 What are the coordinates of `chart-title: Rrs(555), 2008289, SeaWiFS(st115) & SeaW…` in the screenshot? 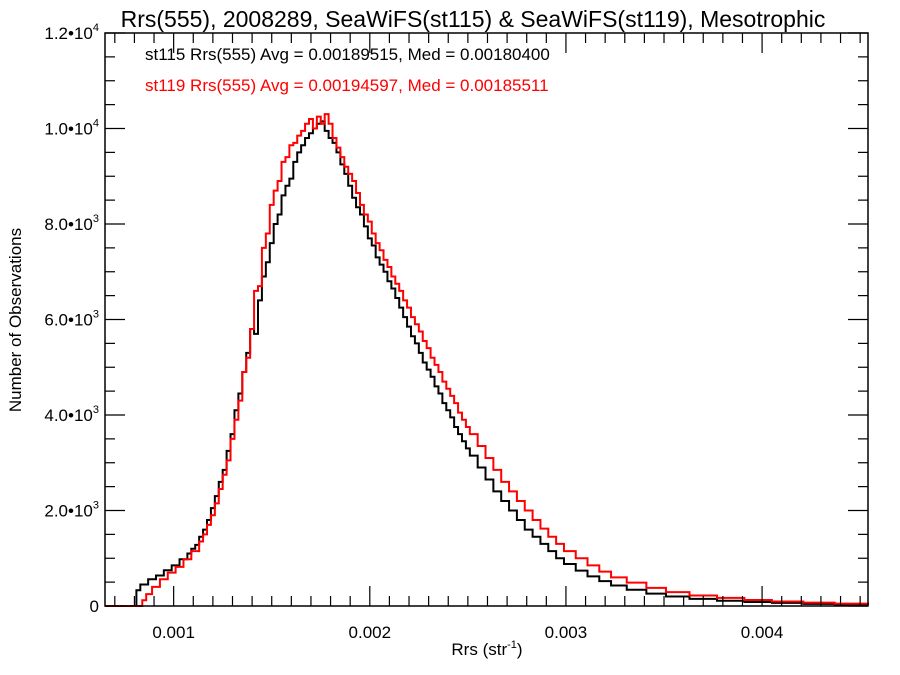 It's located at (473, 19).